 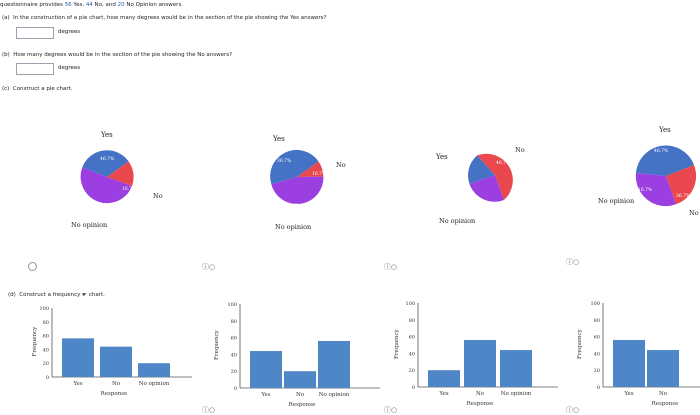 What do you see at coordinates (106, 185) in the screenshot?
I see `pie1-slice-no-opinion` at bounding box center [106, 185].